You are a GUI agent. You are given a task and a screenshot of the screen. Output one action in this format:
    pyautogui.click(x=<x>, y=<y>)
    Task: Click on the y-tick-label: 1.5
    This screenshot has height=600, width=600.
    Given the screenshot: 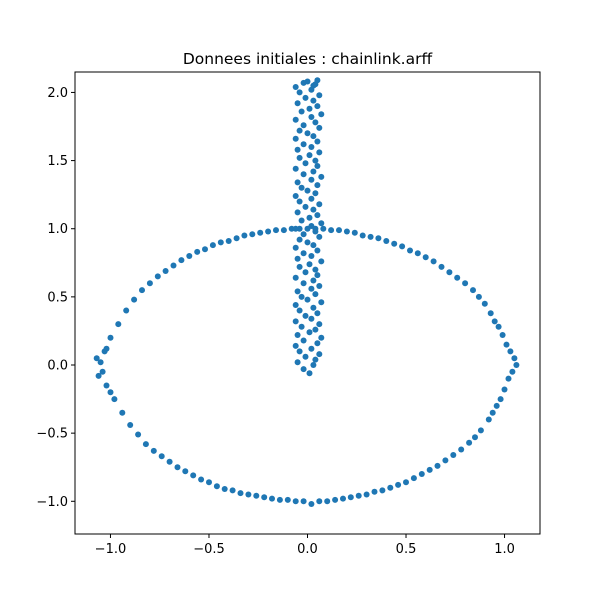 What is the action you would take?
    pyautogui.click(x=57, y=161)
    